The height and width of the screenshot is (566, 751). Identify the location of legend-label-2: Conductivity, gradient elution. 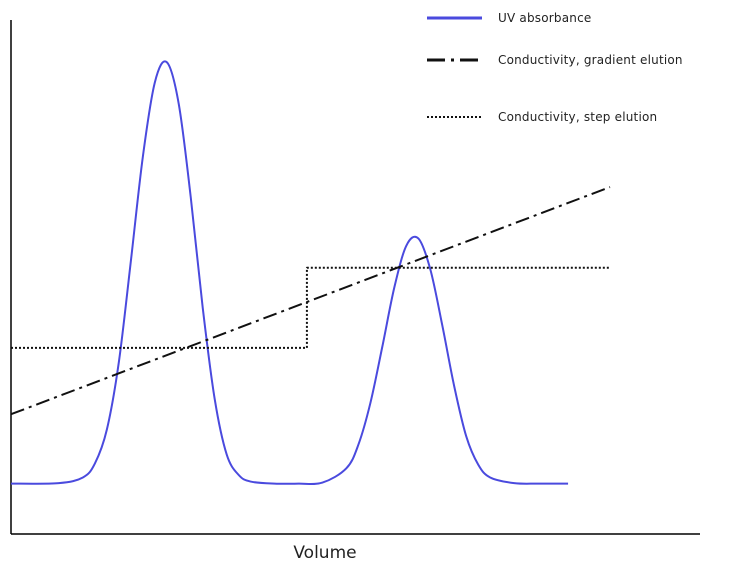
(590, 60).